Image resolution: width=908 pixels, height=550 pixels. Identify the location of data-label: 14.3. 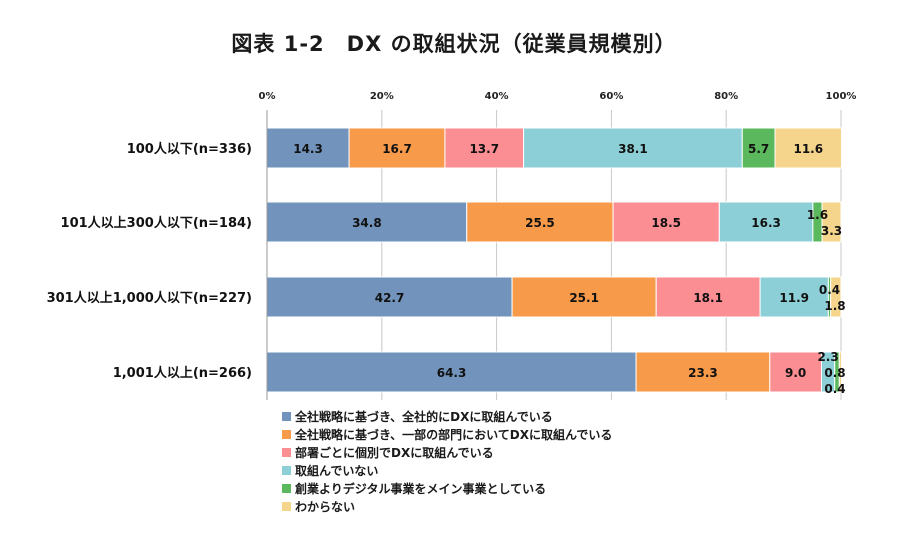
(308, 149).